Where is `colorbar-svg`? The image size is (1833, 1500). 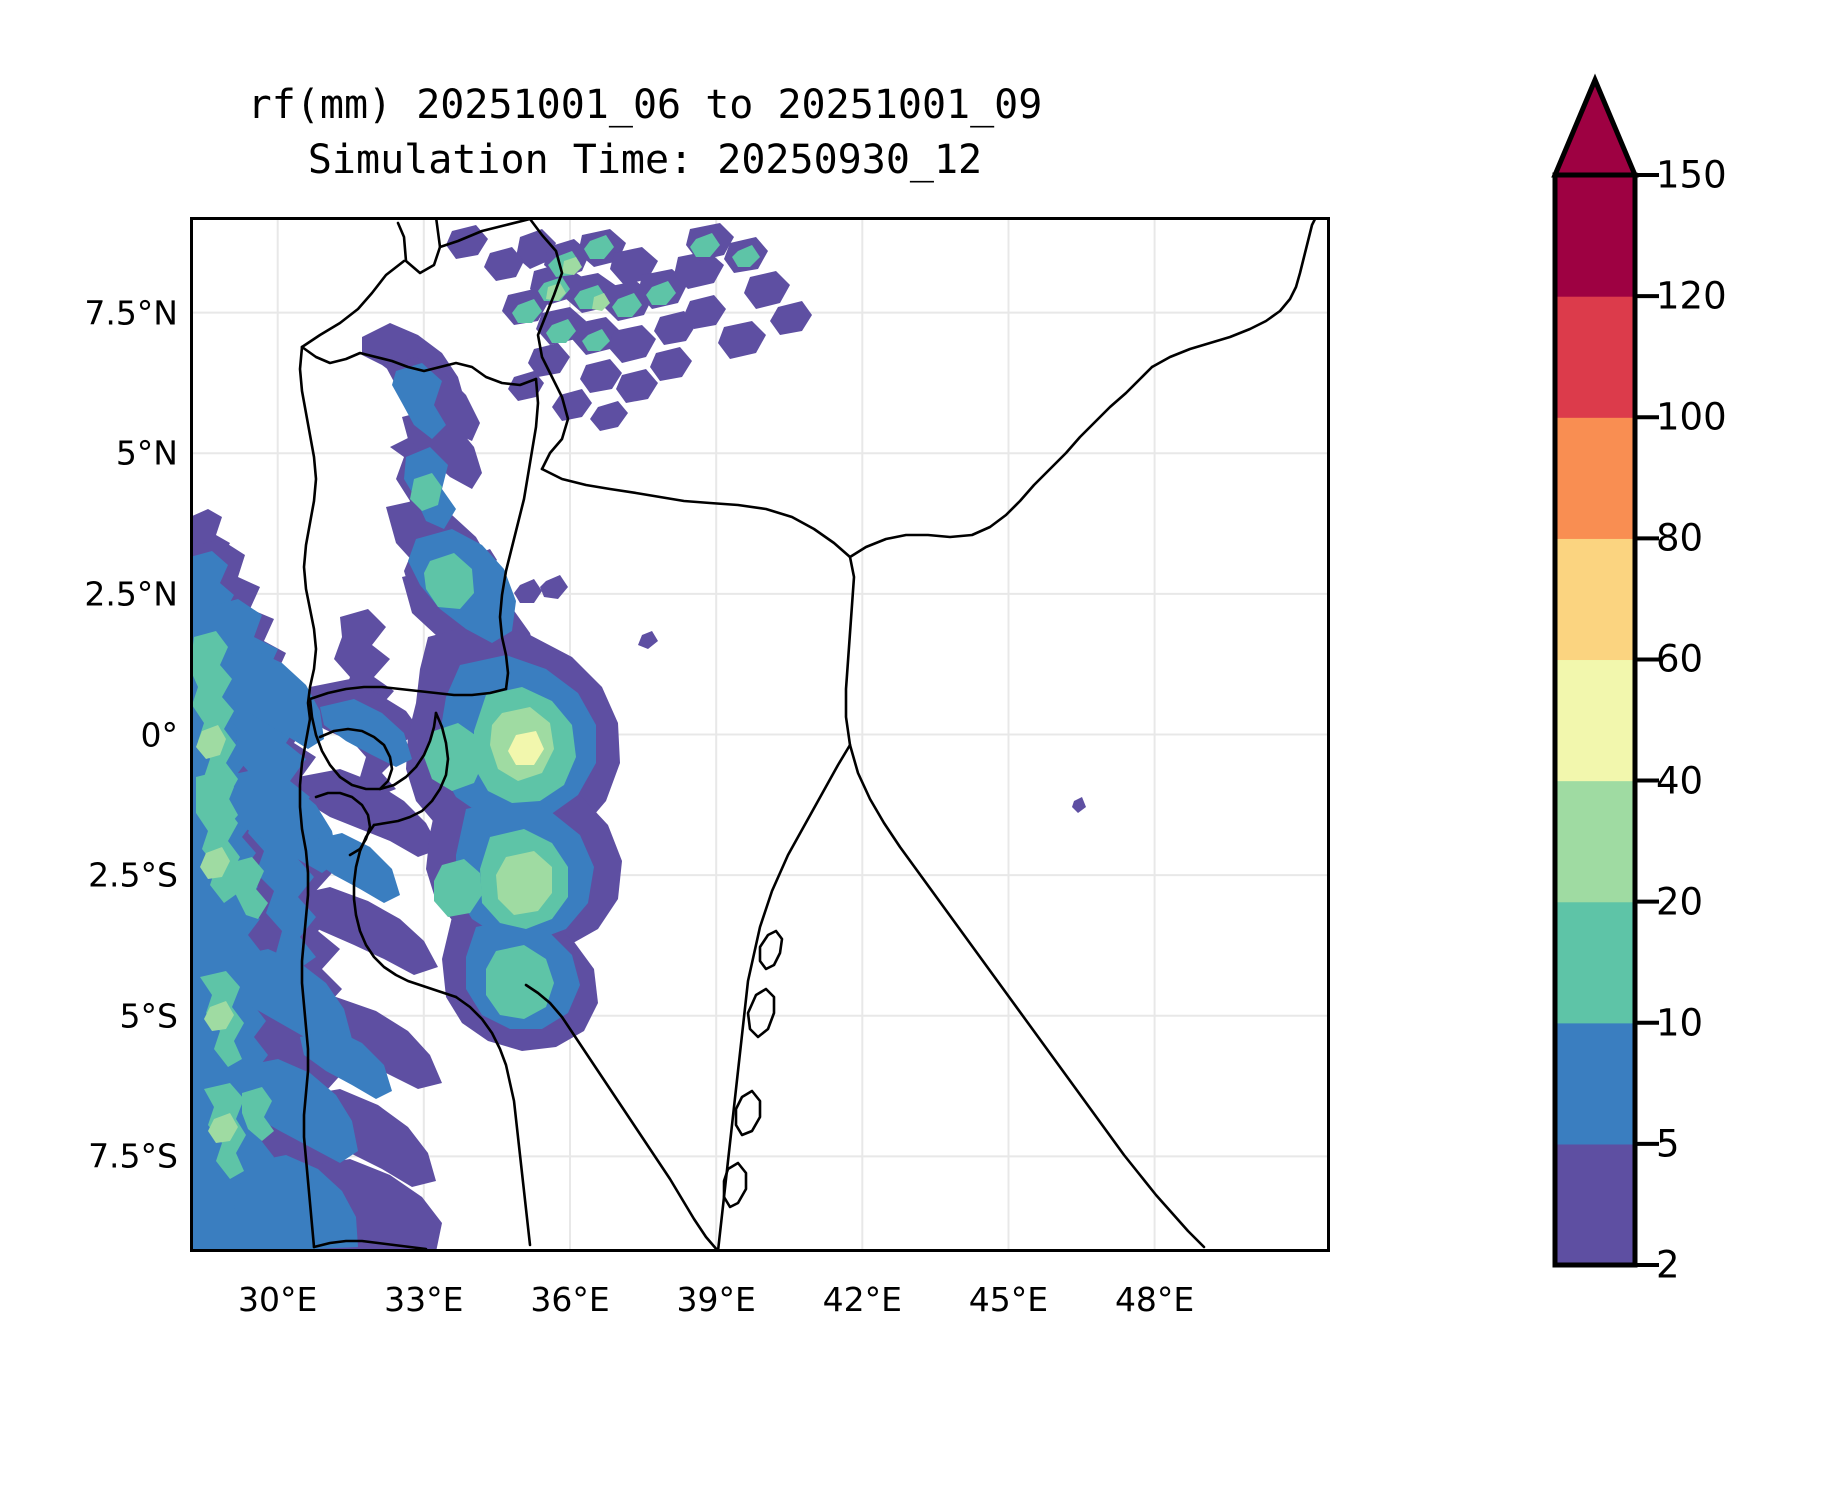 colorbar-svg is located at coordinates (1605, 670).